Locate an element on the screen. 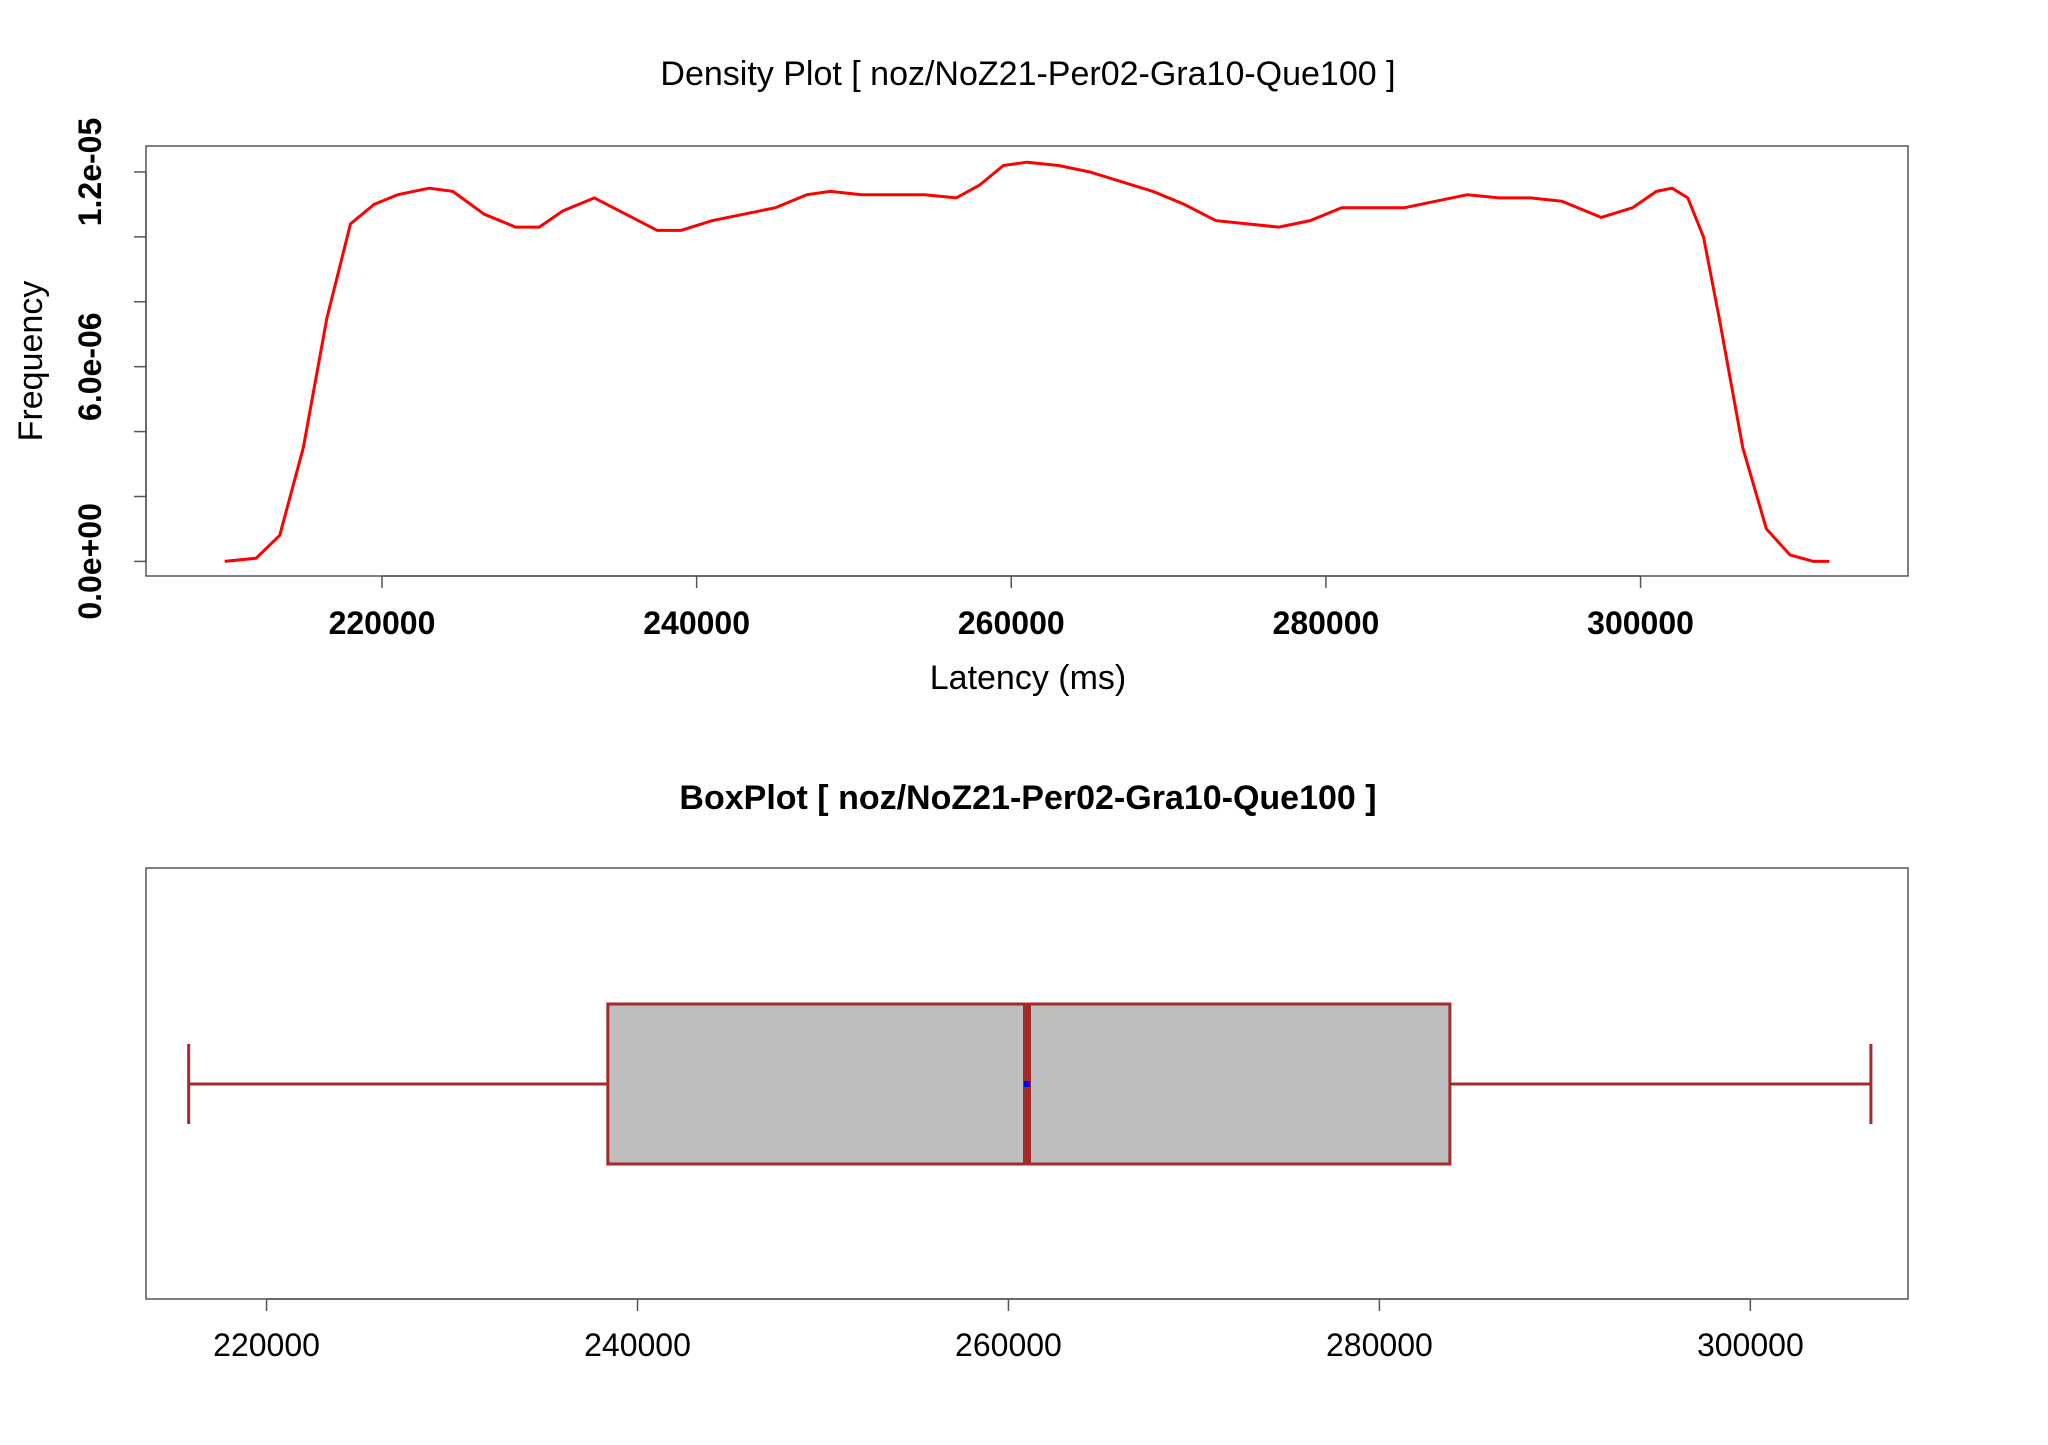 The width and height of the screenshot is (2048, 1445). density-x-axis-label: Latency (ms) is located at coordinates (1028, 678).